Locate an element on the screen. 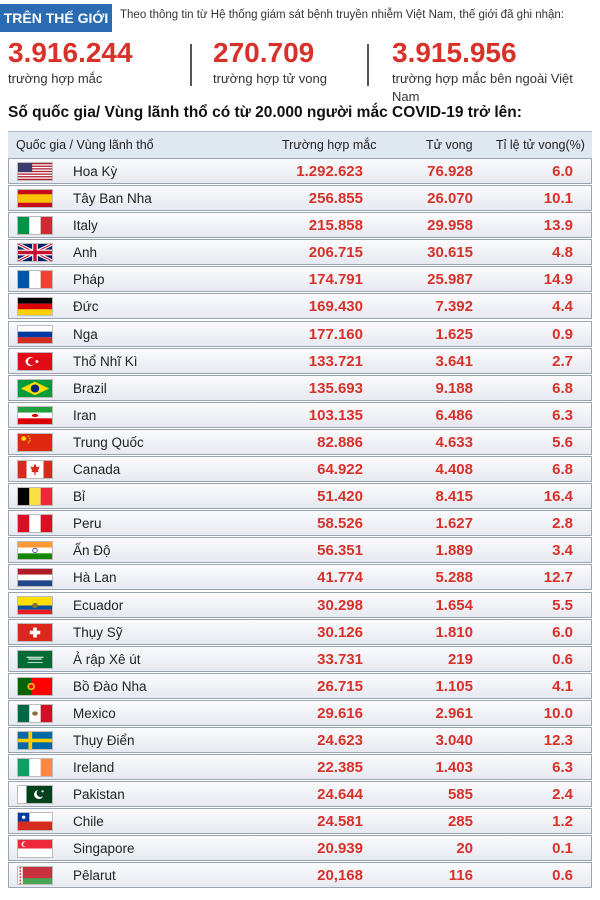 Image resolution: width=600 pixels, height=900 pixels. ec-flag is located at coordinates (35, 605).